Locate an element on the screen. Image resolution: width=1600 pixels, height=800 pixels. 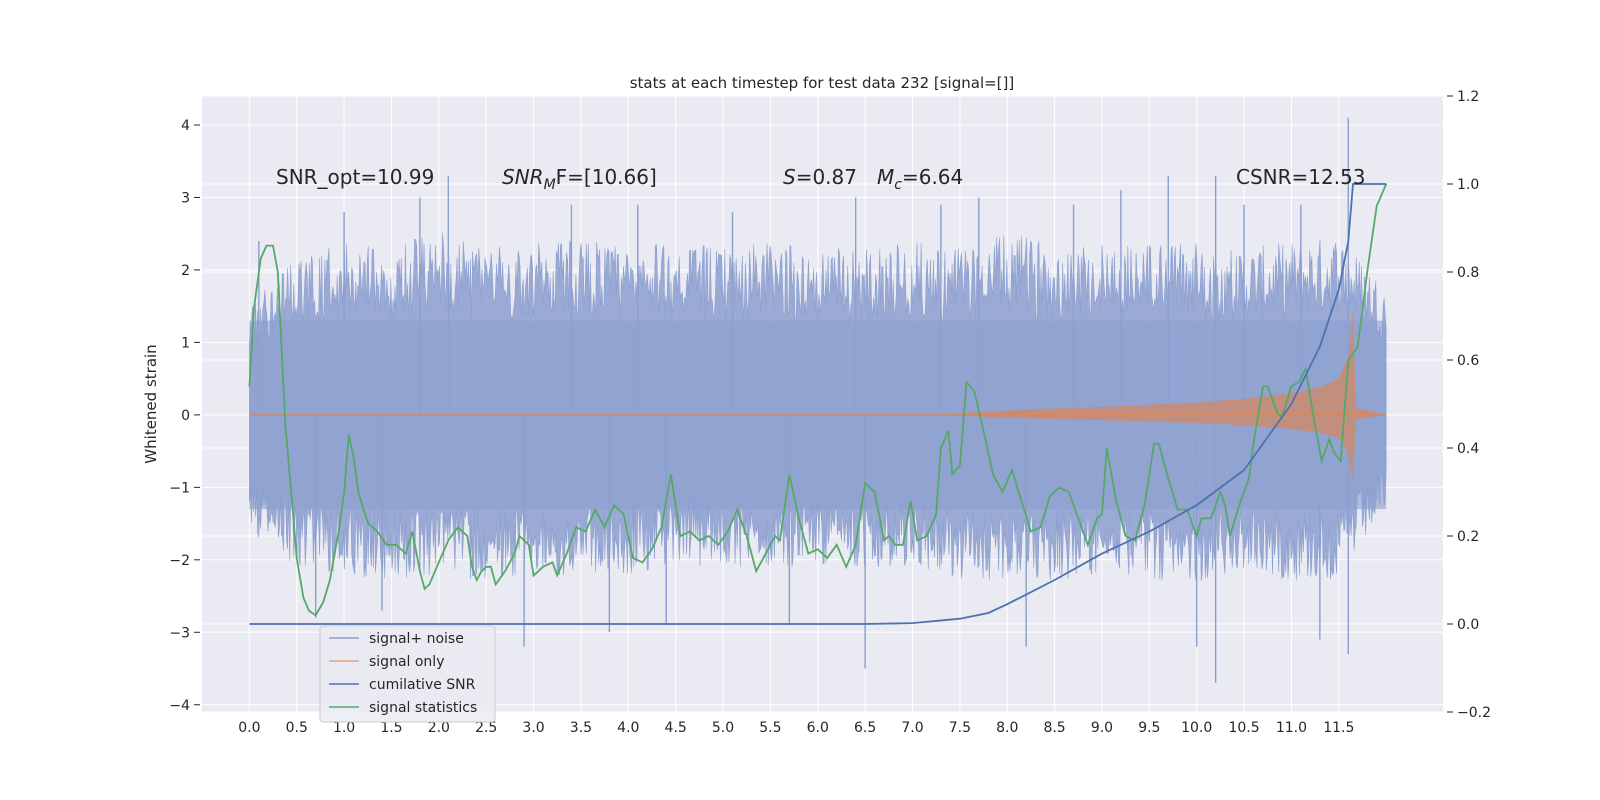
y-tick-label: 1 is located at coordinates (185, 343).